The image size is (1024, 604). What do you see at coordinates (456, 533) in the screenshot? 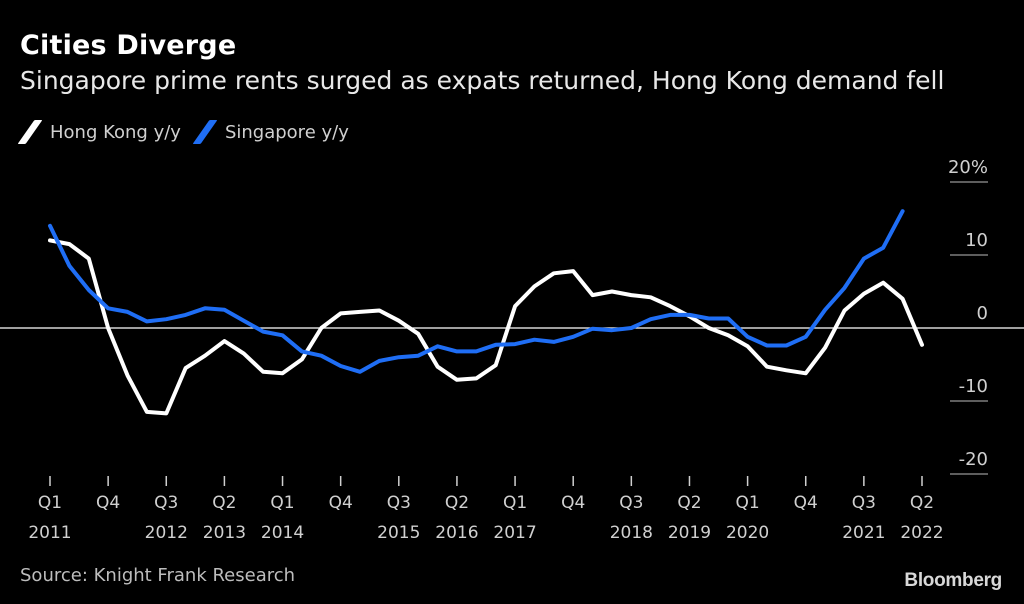
I see `x-tick-year: 2016` at bounding box center [456, 533].